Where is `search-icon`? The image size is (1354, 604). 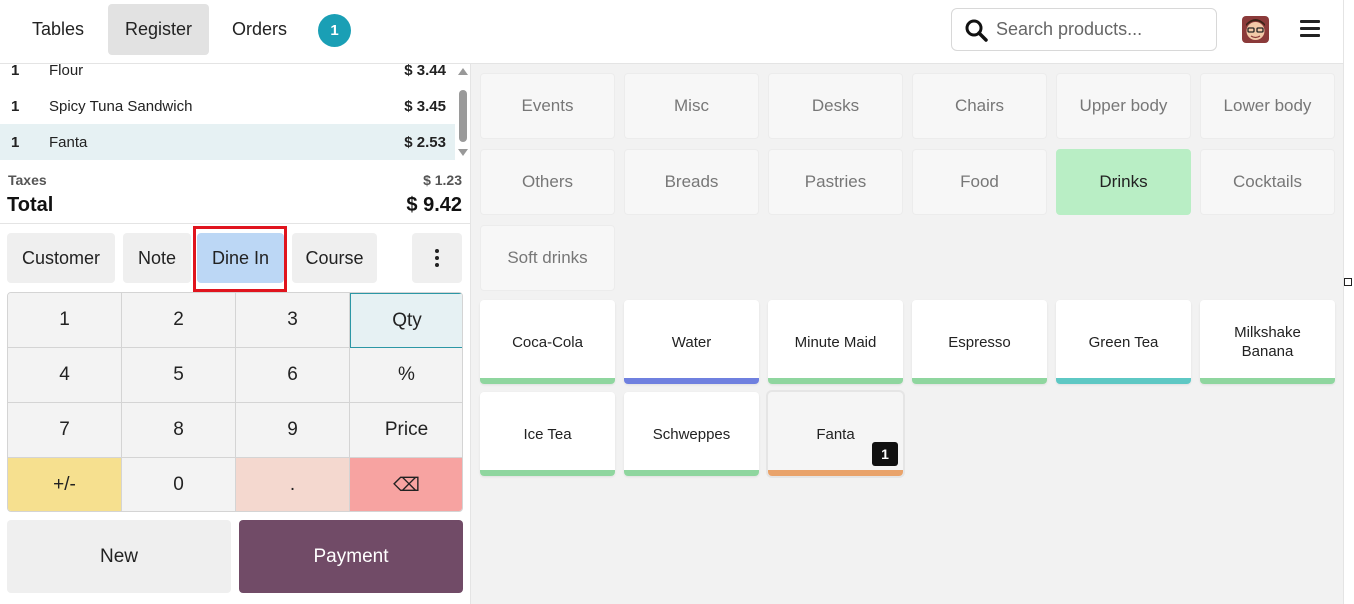 search-icon is located at coordinates (976, 30).